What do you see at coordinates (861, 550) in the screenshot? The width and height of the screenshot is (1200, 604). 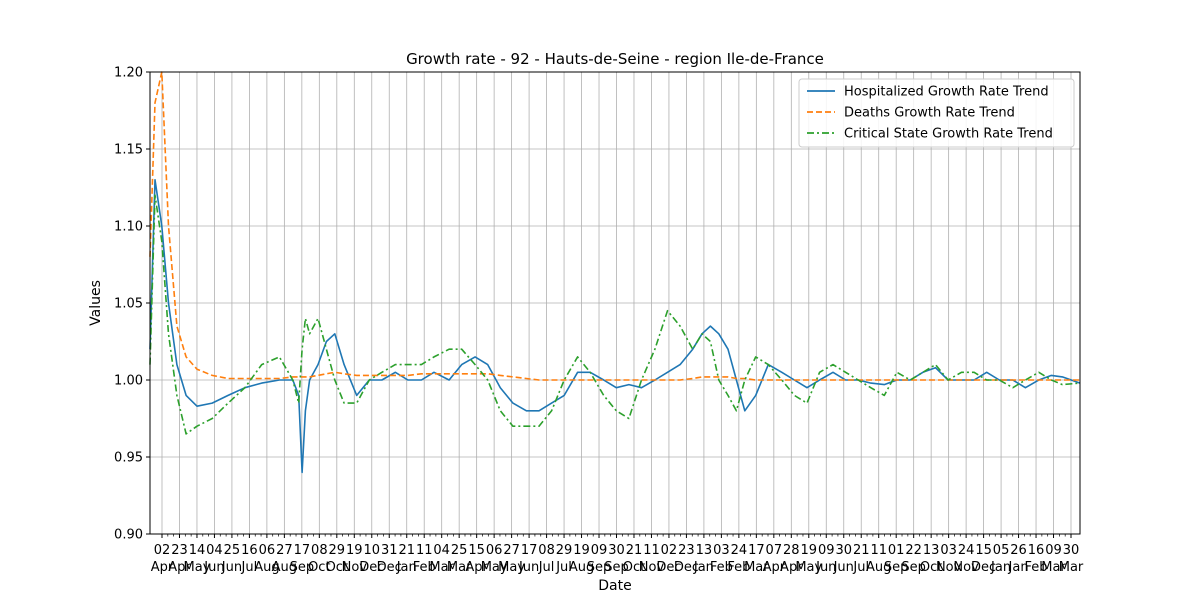 I see `x-tick-day: 21` at bounding box center [861, 550].